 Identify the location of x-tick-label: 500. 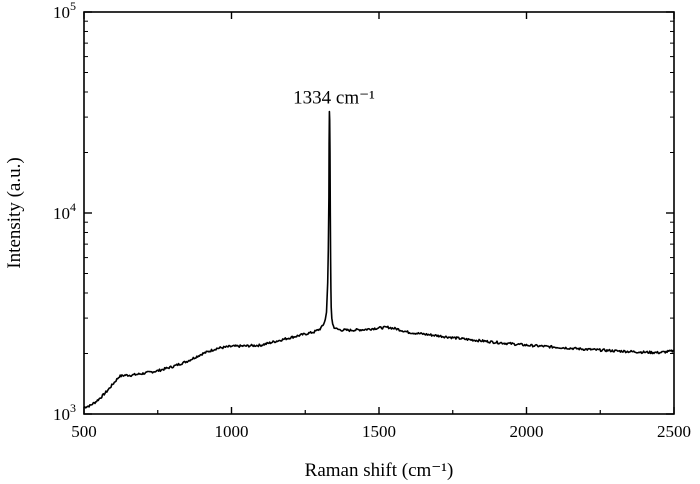
(84, 431).